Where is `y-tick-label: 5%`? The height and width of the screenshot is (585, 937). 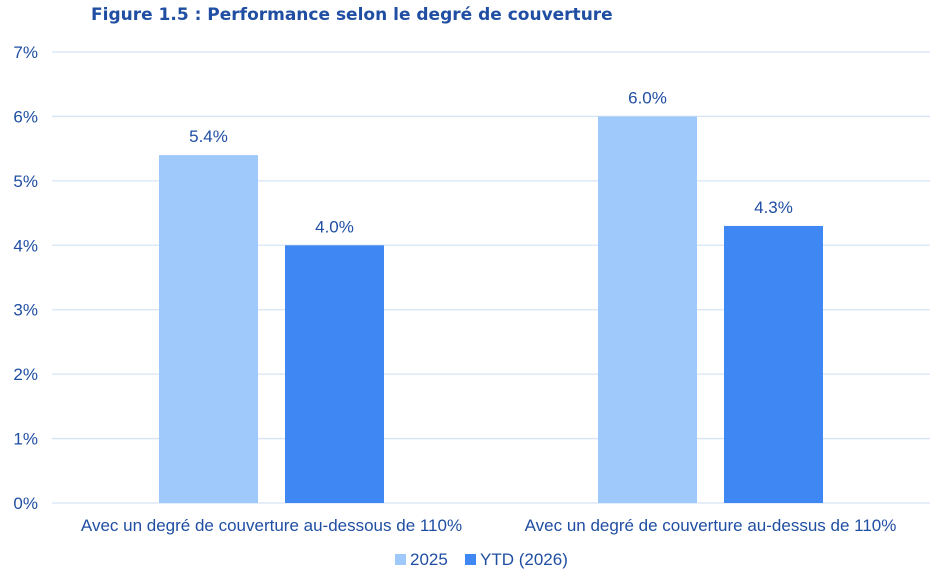 y-tick-label: 5% is located at coordinates (25, 181).